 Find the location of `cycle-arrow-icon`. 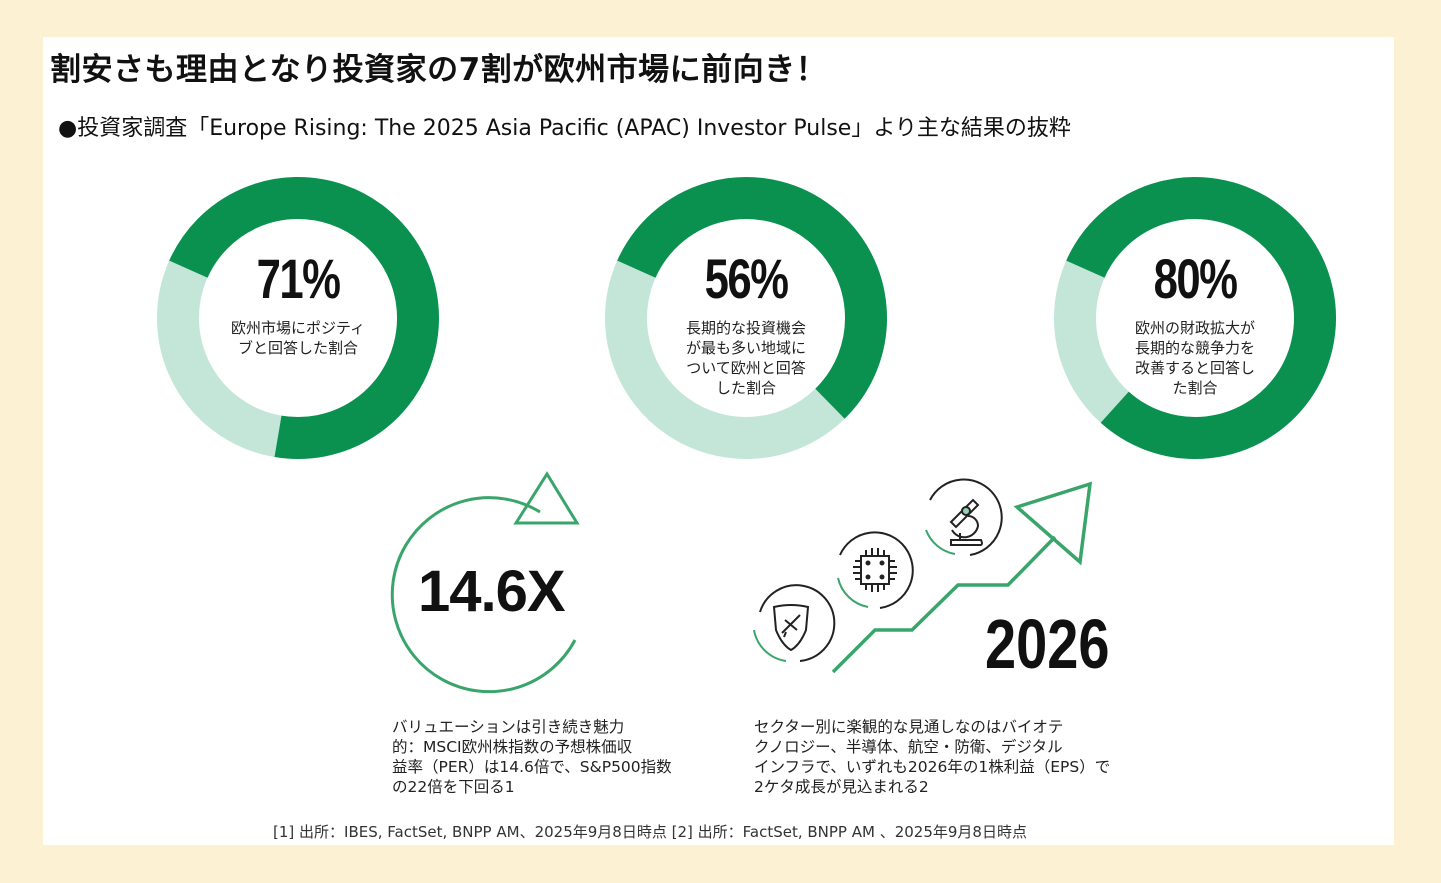

cycle-arrow-icon is located at coordinates (485, 582).